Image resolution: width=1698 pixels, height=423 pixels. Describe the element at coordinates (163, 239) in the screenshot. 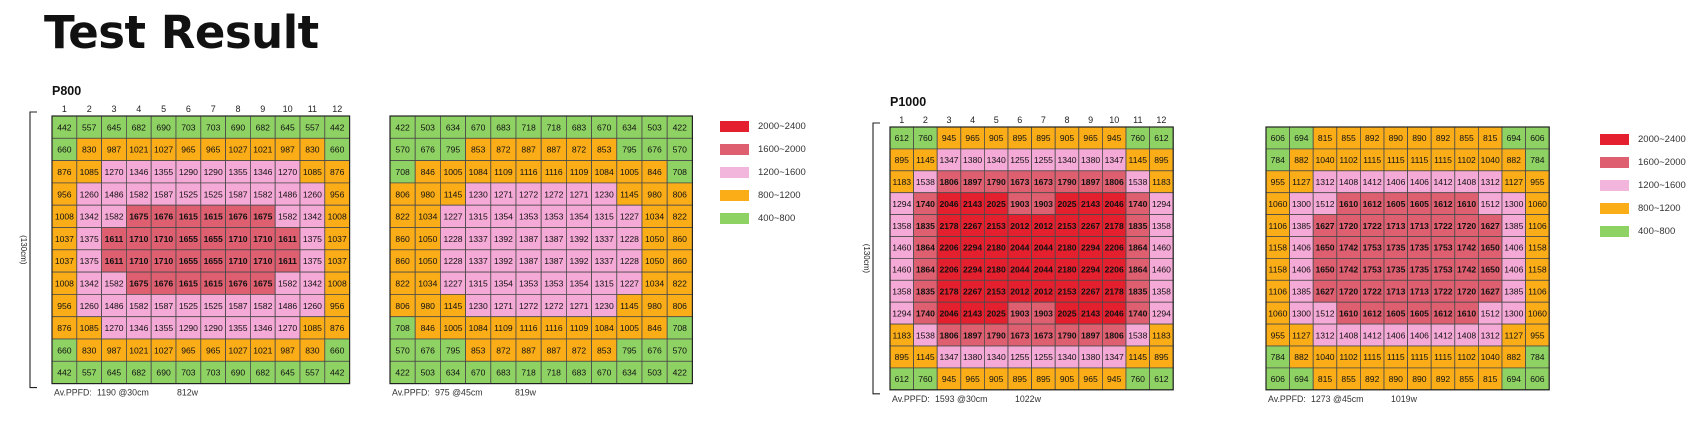

I see `cell-value-label: 1710` at that location.